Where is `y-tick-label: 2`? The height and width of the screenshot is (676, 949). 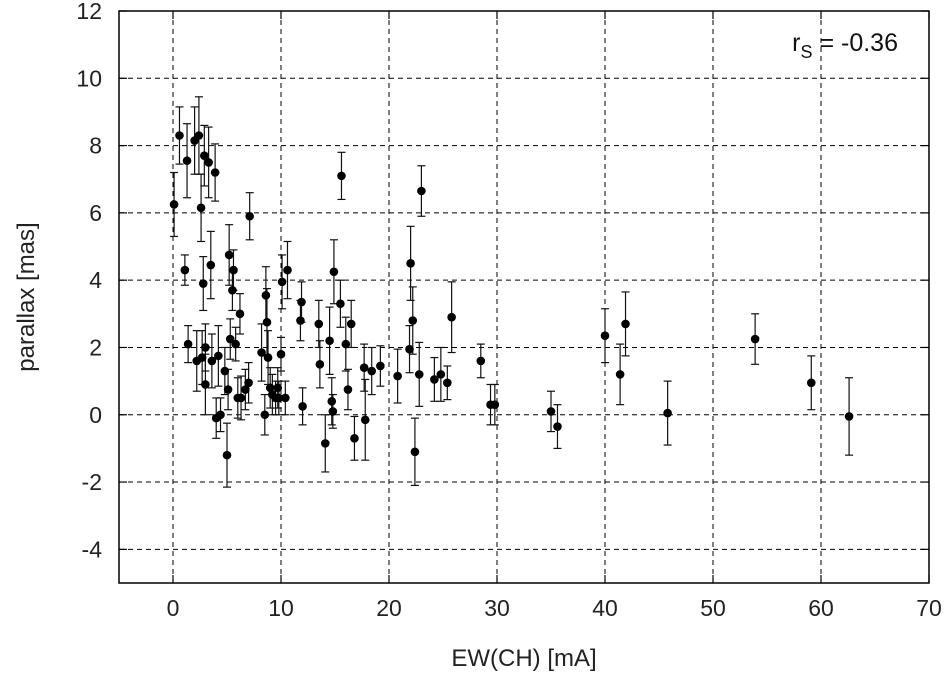 y-tick-label: 2 is located at coordinates (95, 347).